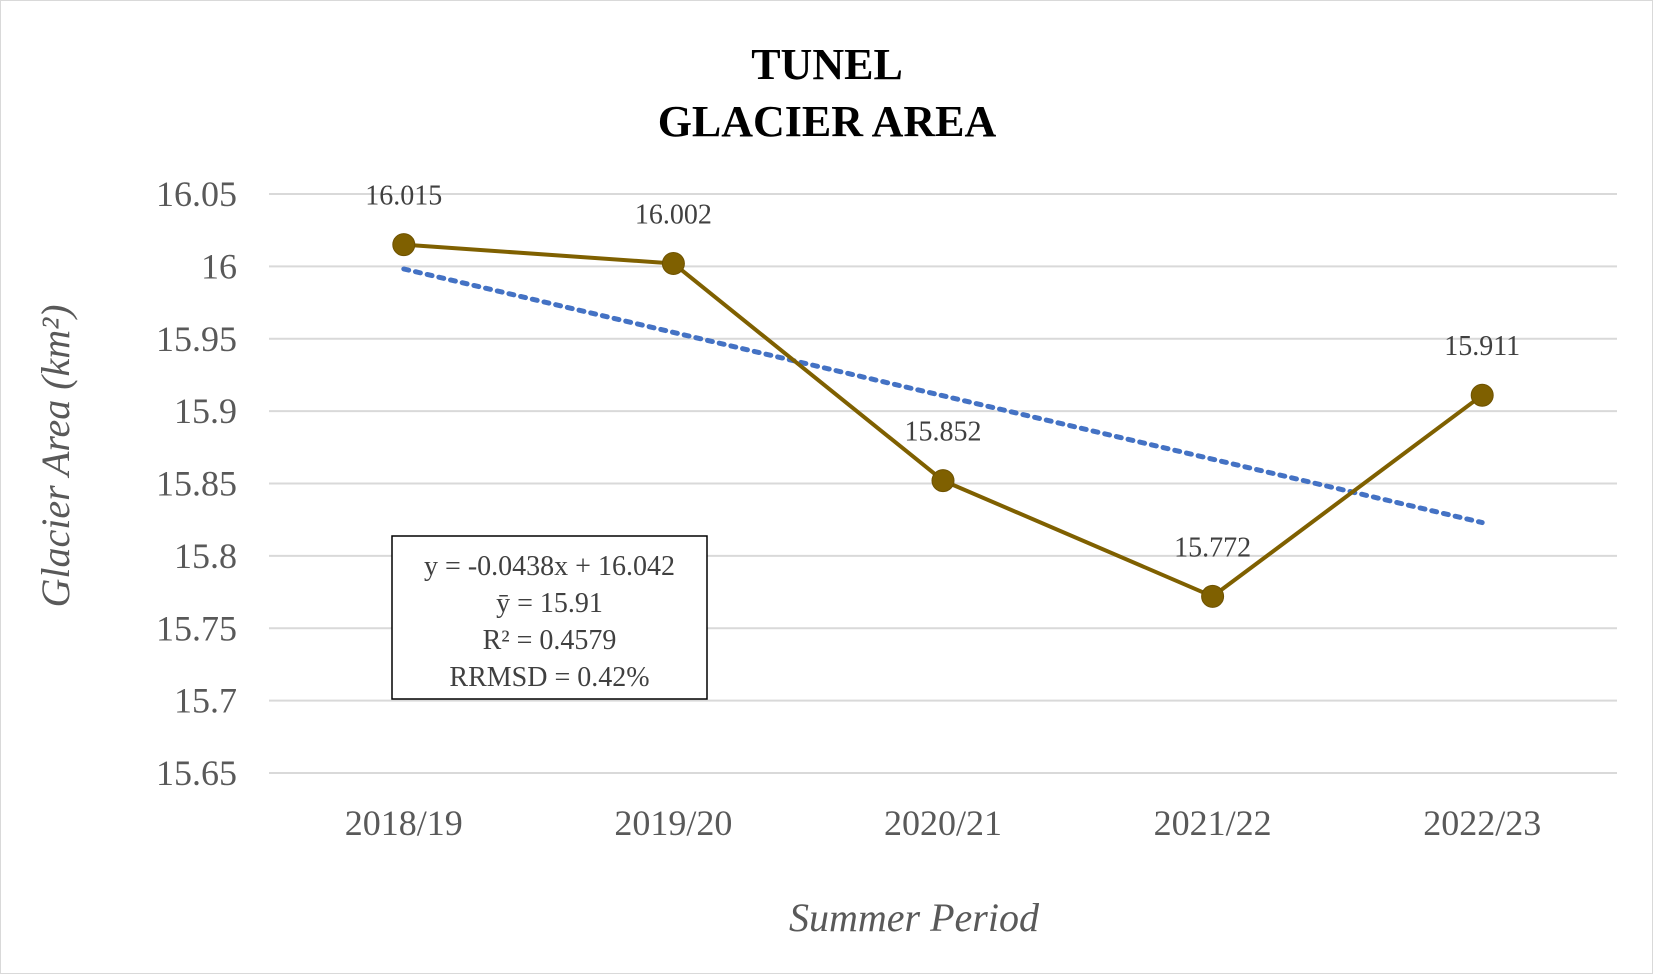 The height and width of the screenshot is (975, 1653). I want to click on x-tick-label: 2021/22, so click(1213, 823).